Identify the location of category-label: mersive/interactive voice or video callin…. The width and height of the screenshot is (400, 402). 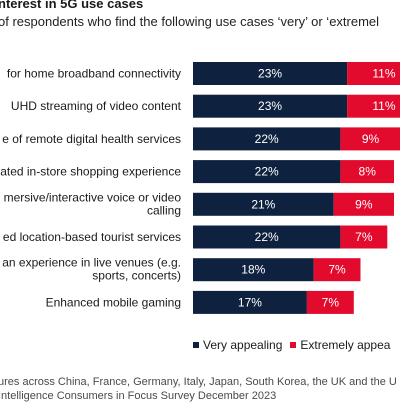
(93, 203).